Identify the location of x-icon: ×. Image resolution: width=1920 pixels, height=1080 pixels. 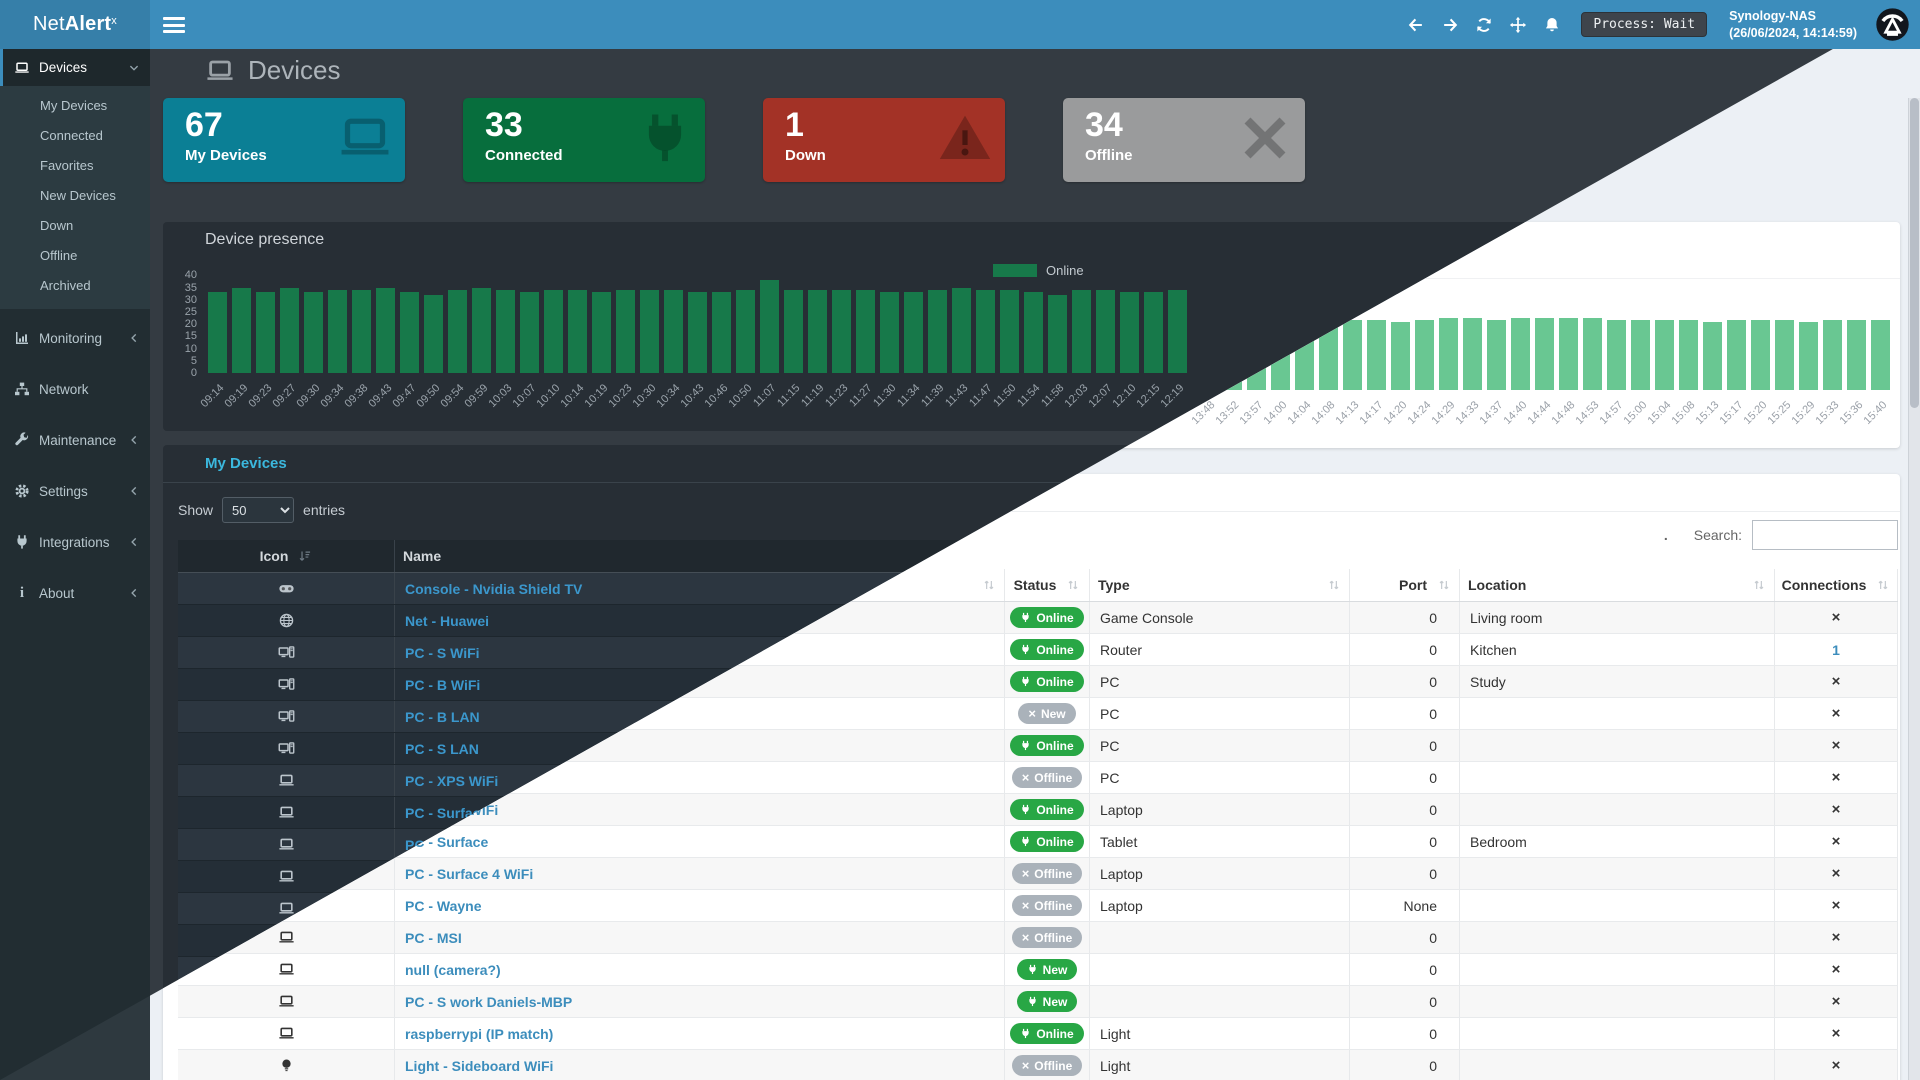
(1025, 1065).